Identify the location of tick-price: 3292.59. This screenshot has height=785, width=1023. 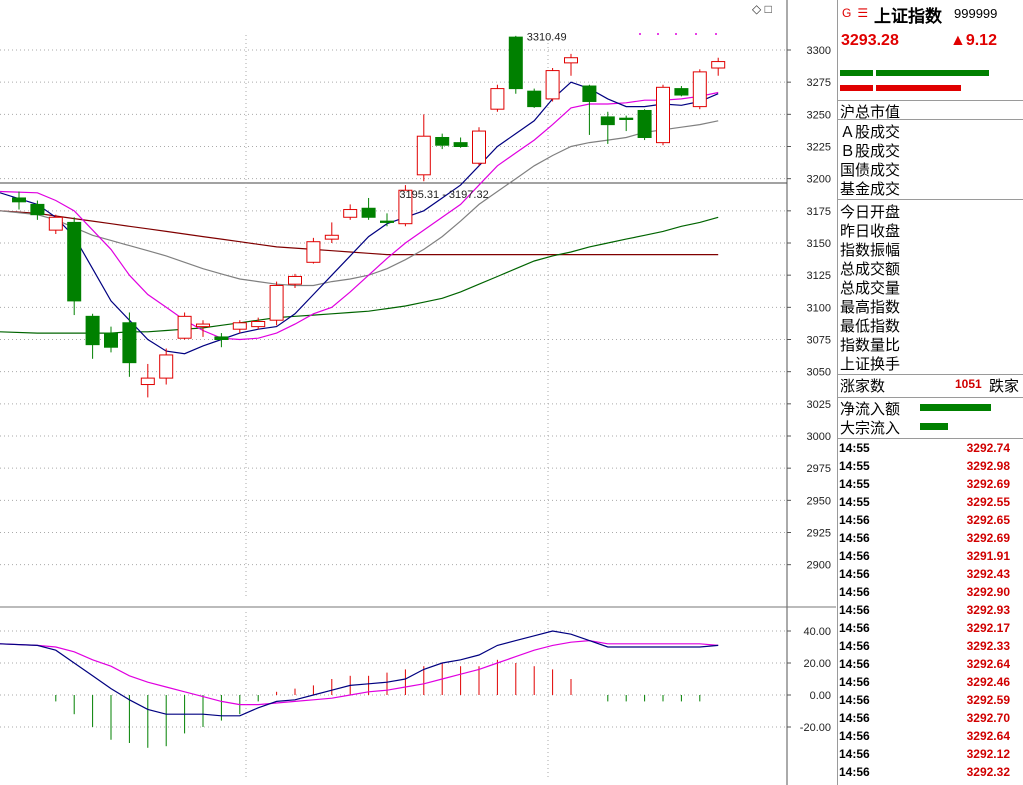
(988, 700).